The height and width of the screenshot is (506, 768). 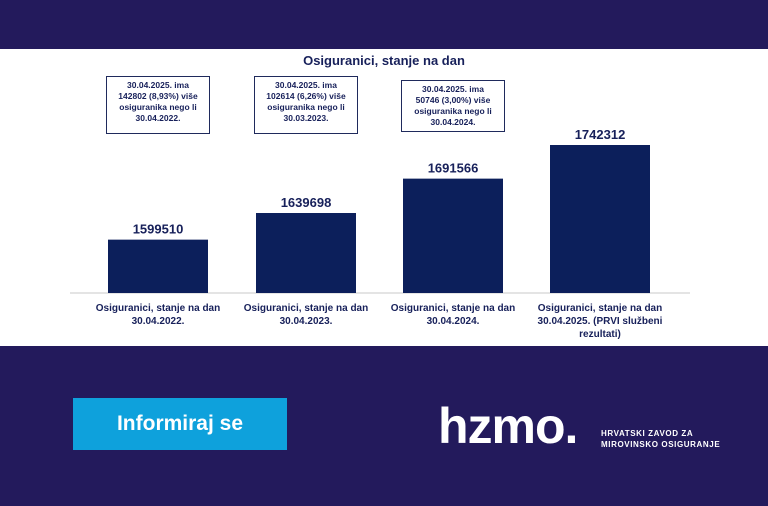 What do you see at coordinates (453, 122) in the screenshot?
I see `annotation-line: 30.04.2024.` at bounding box center [453, 122].